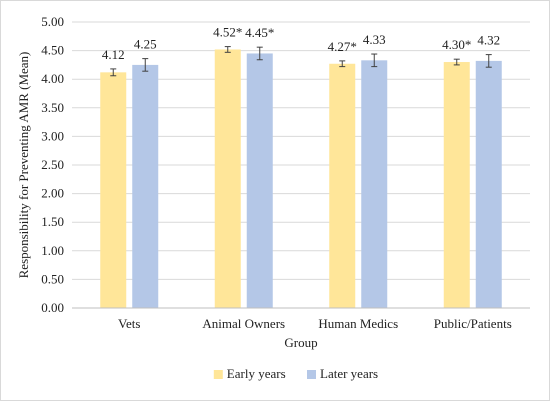  I want to click on data-label: 4.52*, so click(227, 32).